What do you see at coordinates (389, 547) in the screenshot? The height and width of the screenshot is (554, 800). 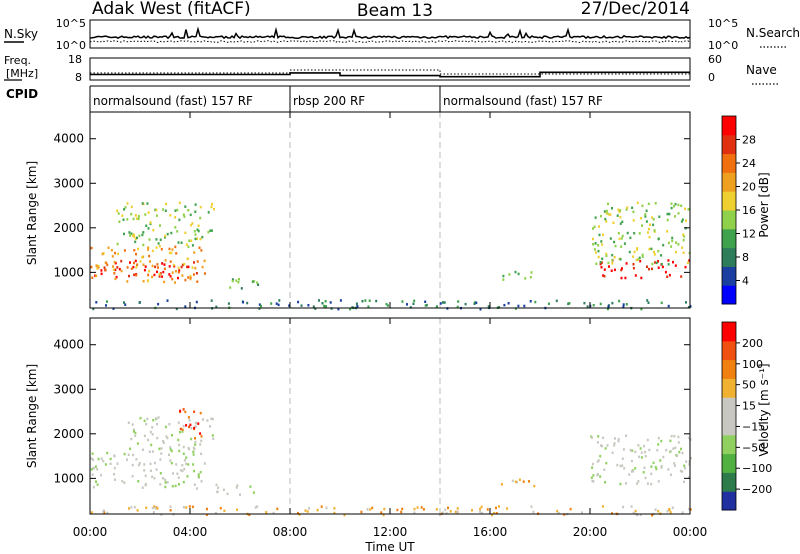 I see `xaxis-label: Time UT` at bounding box center [389, 547].